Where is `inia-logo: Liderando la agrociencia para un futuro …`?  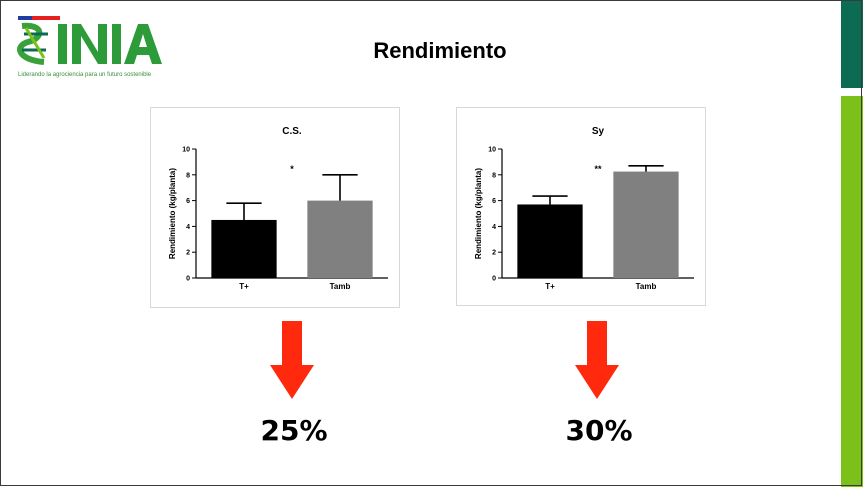 inia-logo: Liderando la agrociencia para un futuro … is located at coordinates (94, 49).